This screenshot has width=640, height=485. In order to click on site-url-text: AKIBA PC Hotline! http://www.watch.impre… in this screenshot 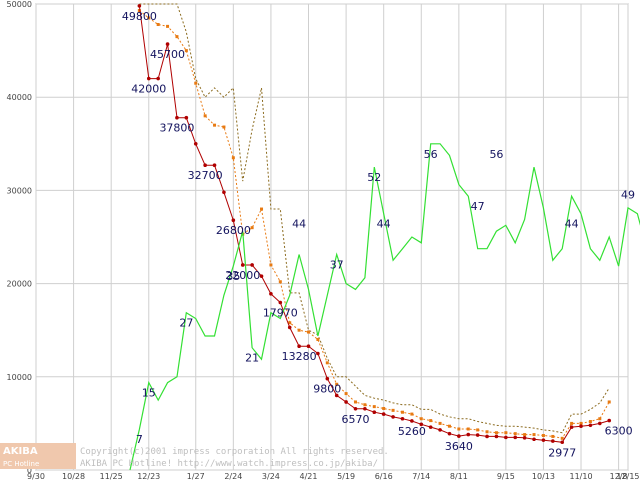, I will do `click(229, 464)`.